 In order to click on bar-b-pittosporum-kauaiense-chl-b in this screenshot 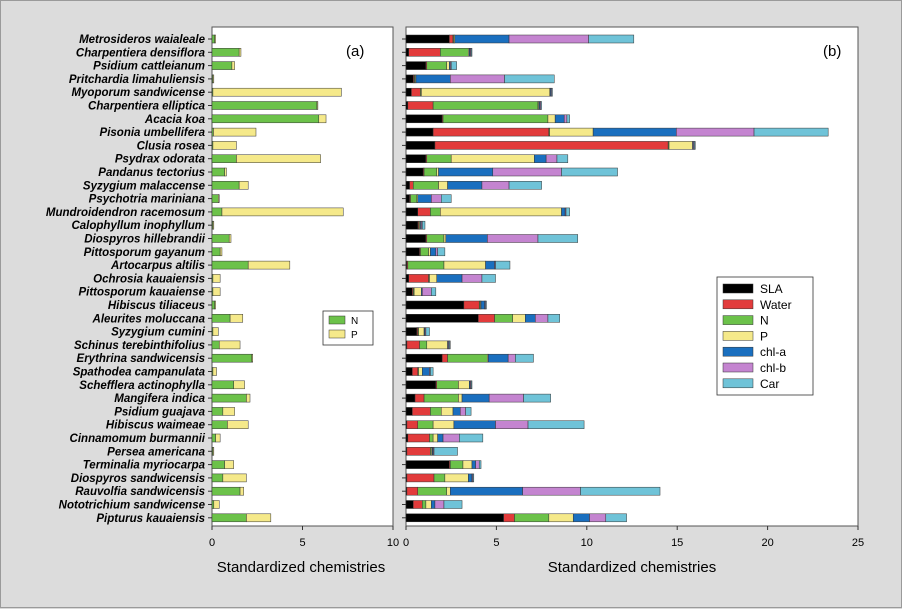, I will do `click(427, 291)`.